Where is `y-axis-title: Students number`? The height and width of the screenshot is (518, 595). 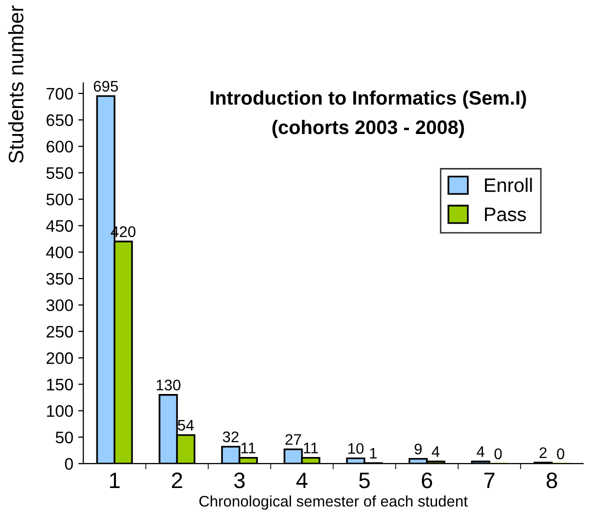
y-axis-title: Students number is located at coordinates (16, 84).